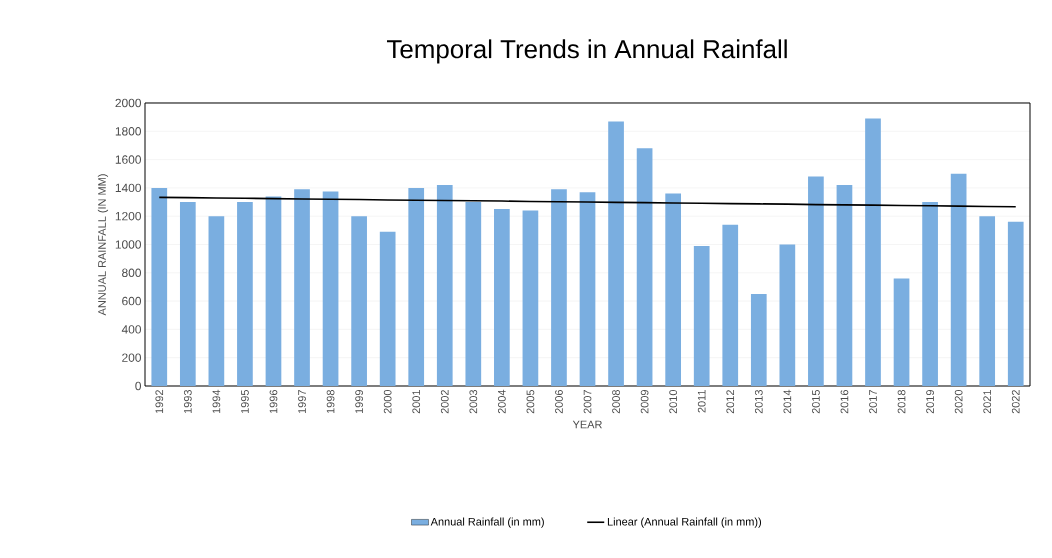  What do you see at coordinates (128, 159) in the screenshot?
I see `y-tick-label: 1600` at bounding box center [128, 159].